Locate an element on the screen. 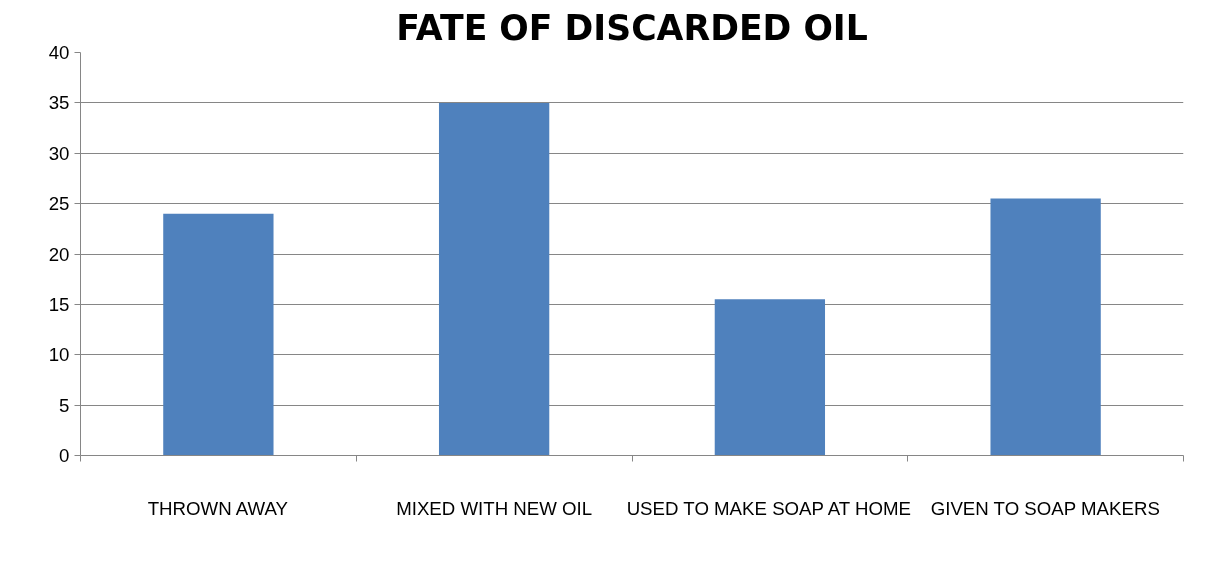  y-tick-label: 35 is located at coordinates (59, 103).